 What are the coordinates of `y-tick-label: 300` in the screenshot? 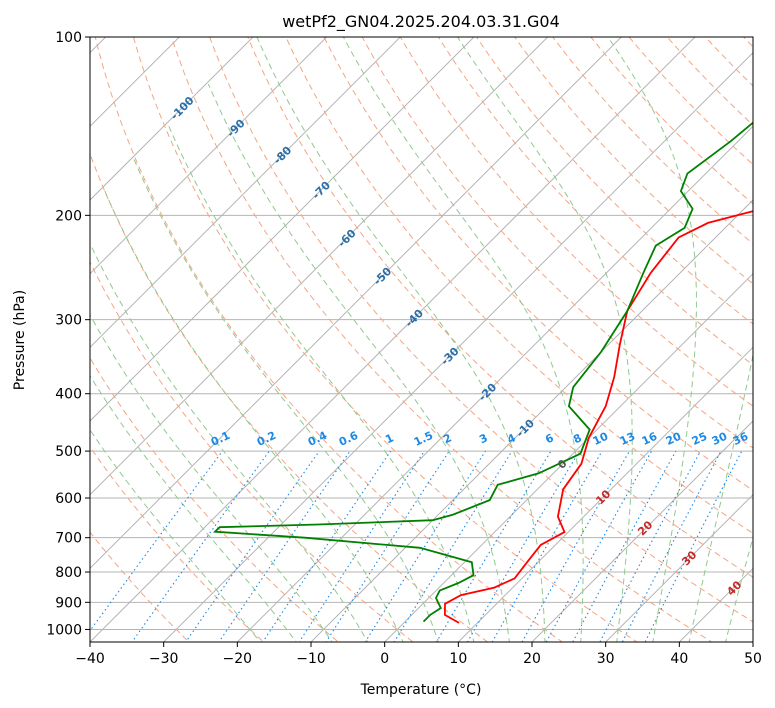 It's located at (68, 321).